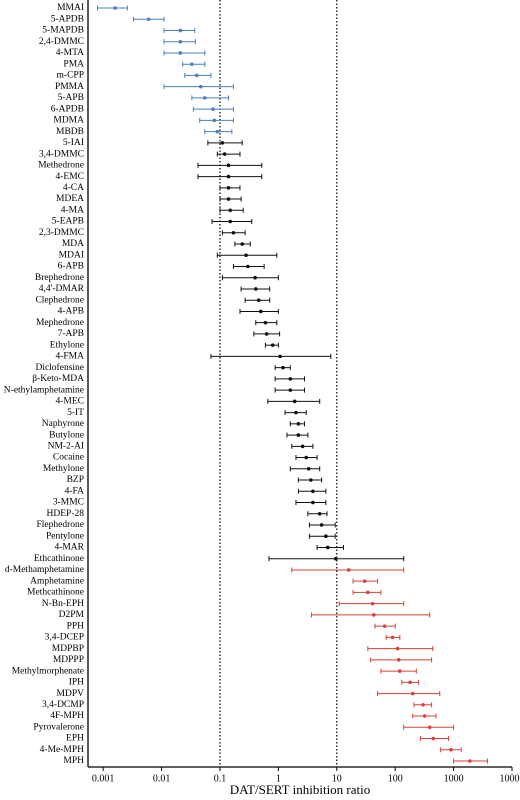 The image size is (520, 800). I want to click on category-label: Brephedrone, so click(59, 278).